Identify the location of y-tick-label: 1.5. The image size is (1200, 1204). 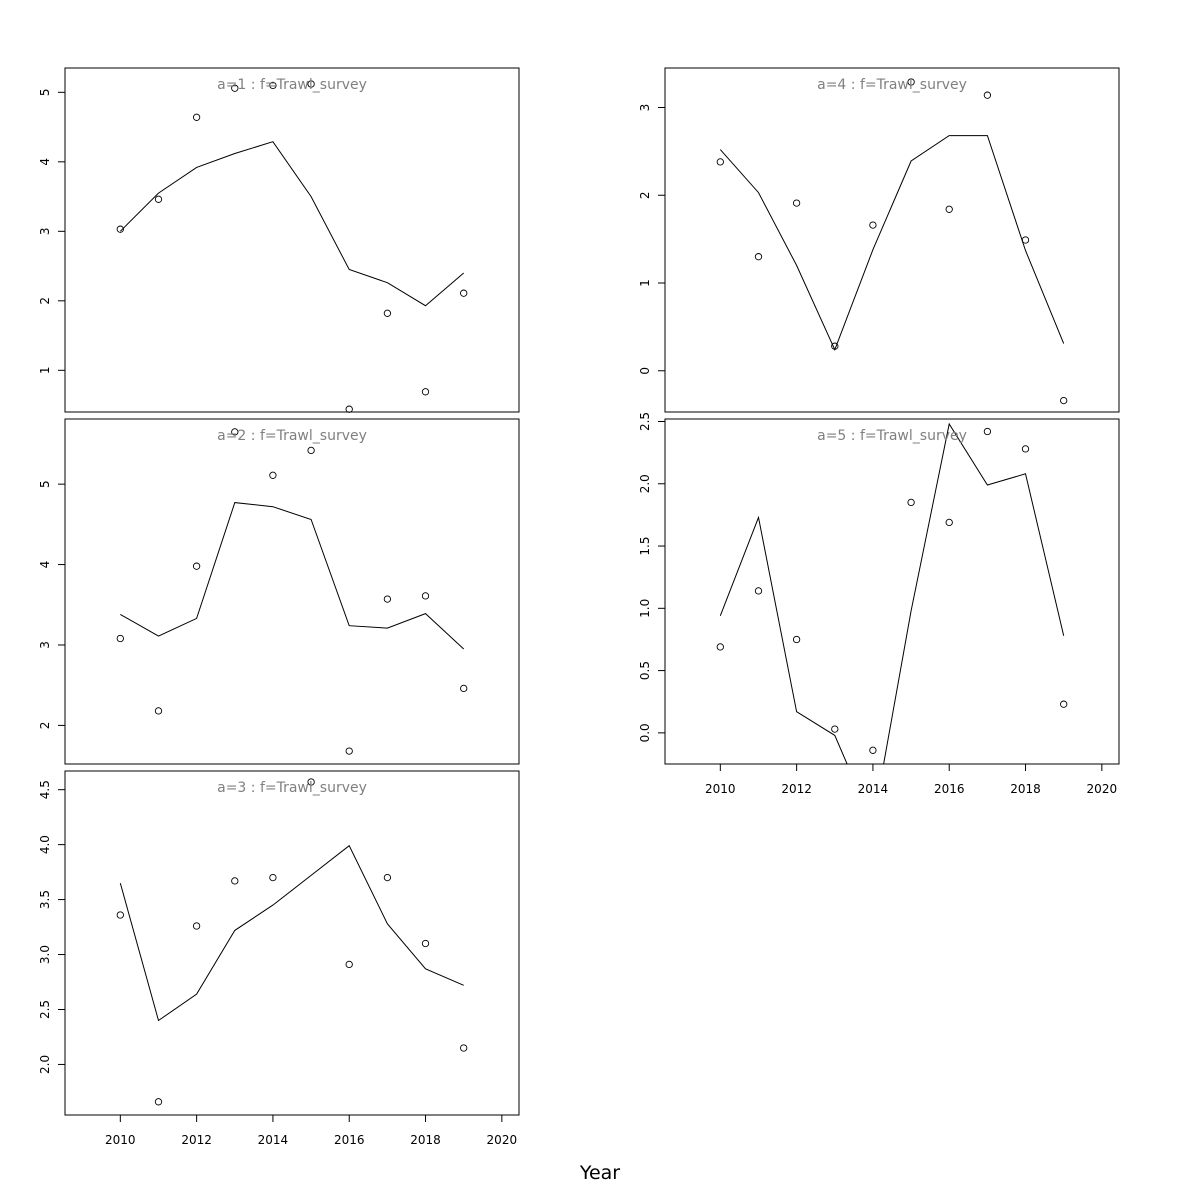
(645, 545).